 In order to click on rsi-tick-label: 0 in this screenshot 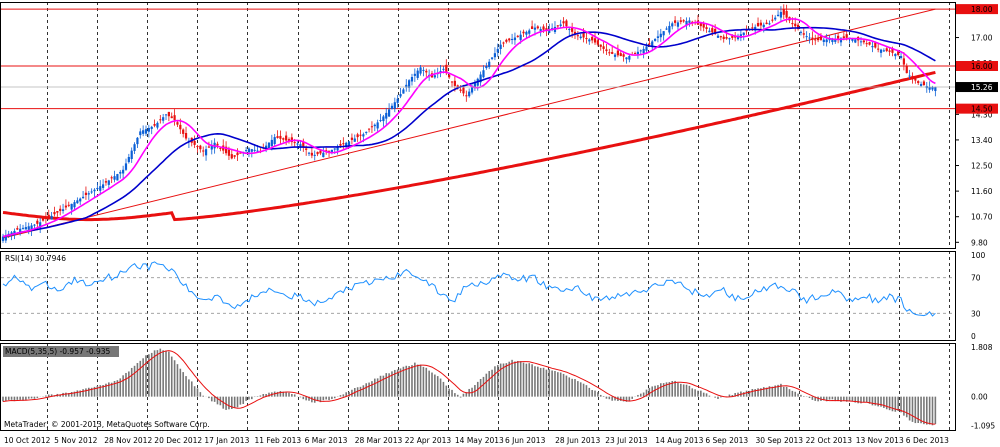, I will do `click(973, 336)`.